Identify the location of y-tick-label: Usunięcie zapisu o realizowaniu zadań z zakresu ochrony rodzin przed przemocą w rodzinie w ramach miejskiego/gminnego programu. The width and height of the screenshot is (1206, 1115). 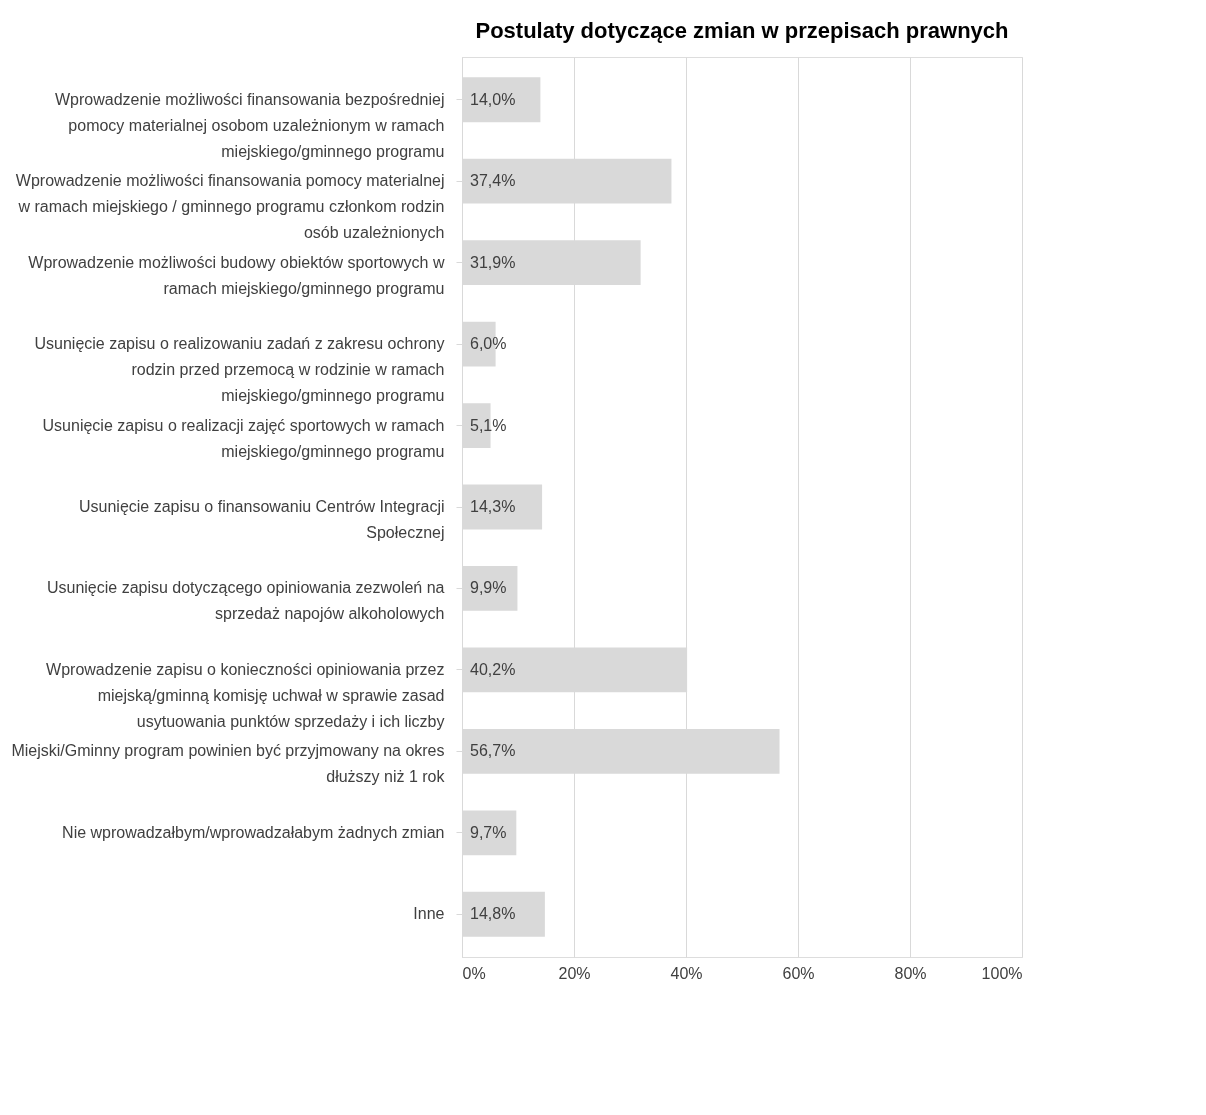
(239, 370).